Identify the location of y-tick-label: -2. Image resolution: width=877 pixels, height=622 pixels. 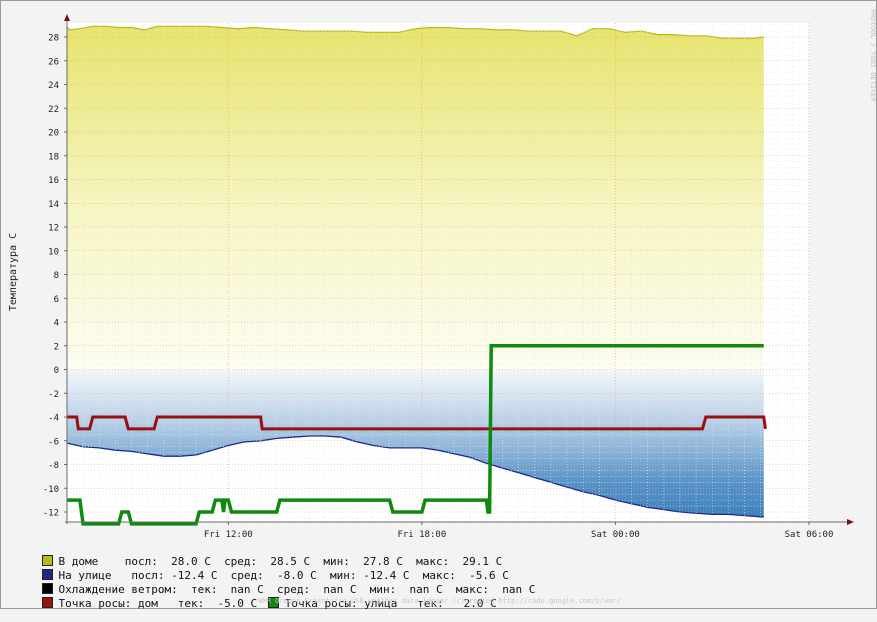
(53, 395).